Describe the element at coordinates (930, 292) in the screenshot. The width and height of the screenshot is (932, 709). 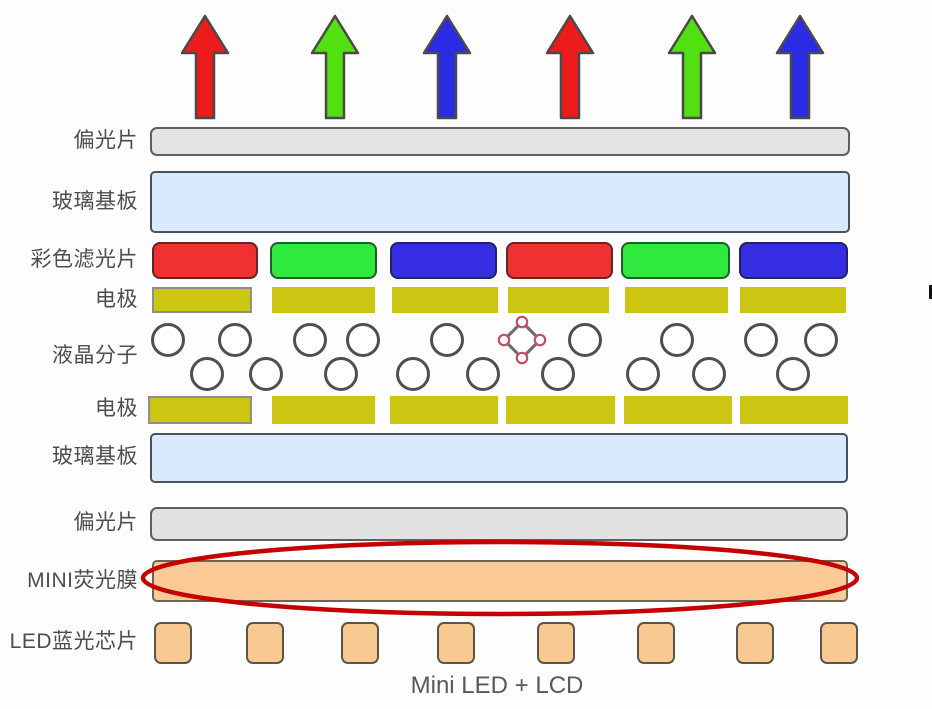
I see `screenshot-edge-artifact` at that location.